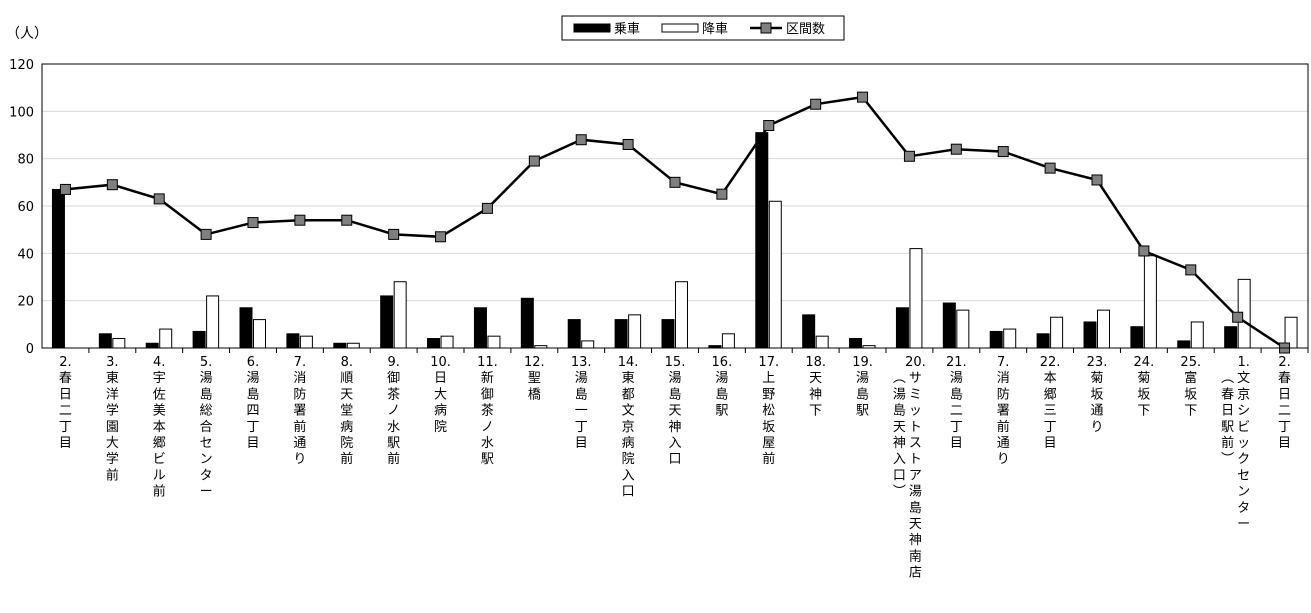 The height and width of the screenshot is (613, 1311). Describe the element at coordinates (627, 29) in the screenshot. I see `legend-label-boarding: 乗車` at that location.